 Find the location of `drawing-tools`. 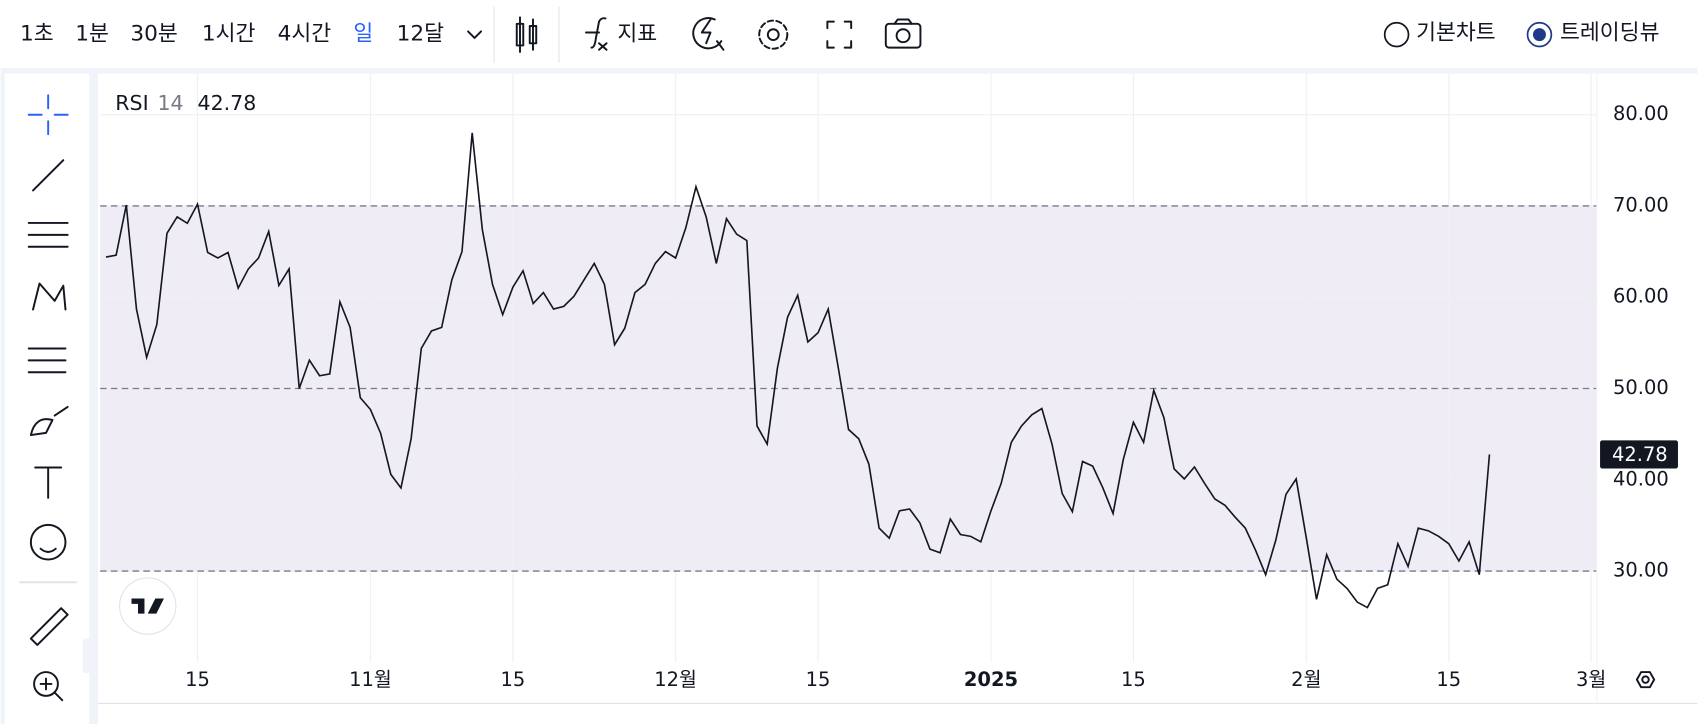

drawing-tools is located at coordinates (48, 398).